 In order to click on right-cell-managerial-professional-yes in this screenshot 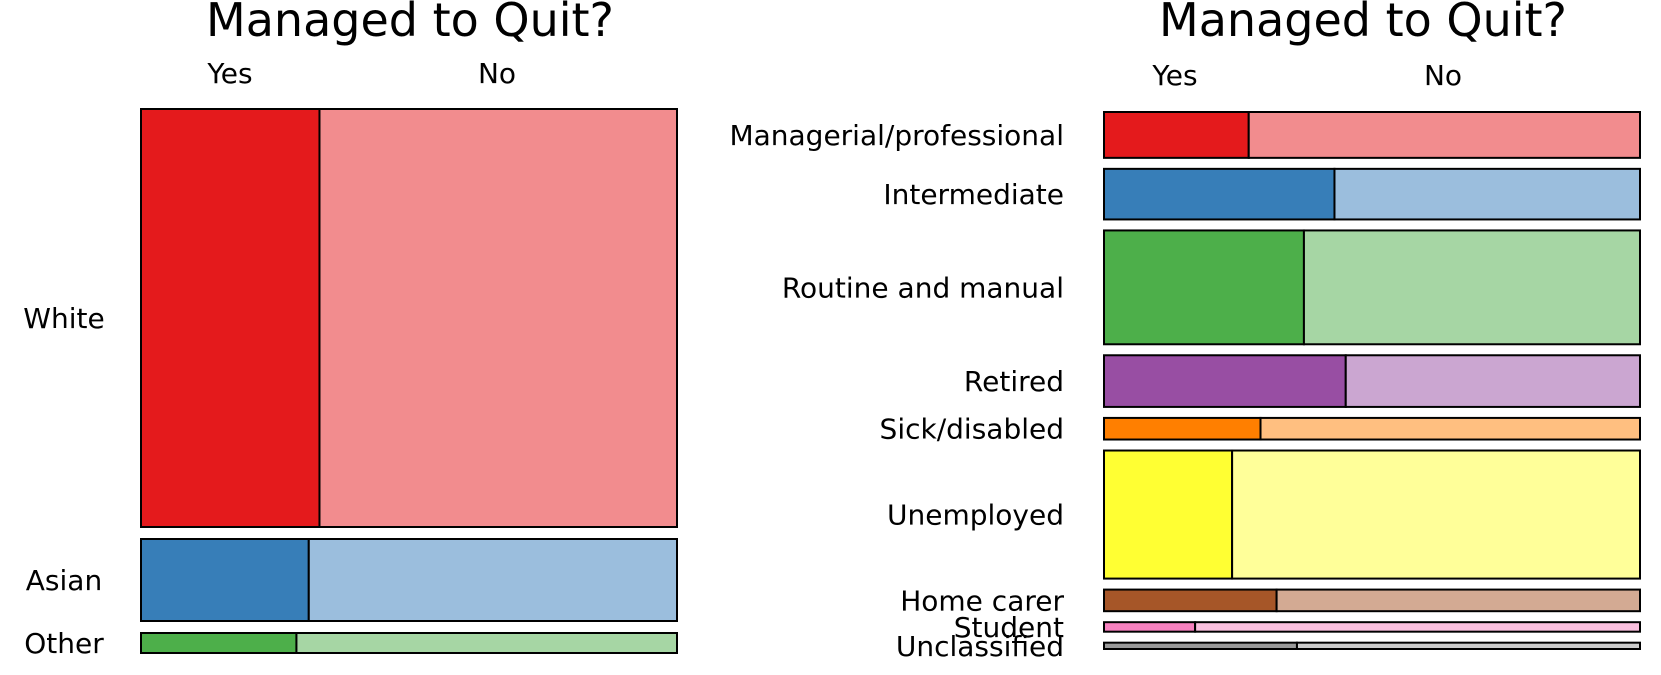, I will do `click(1176, 135)`.